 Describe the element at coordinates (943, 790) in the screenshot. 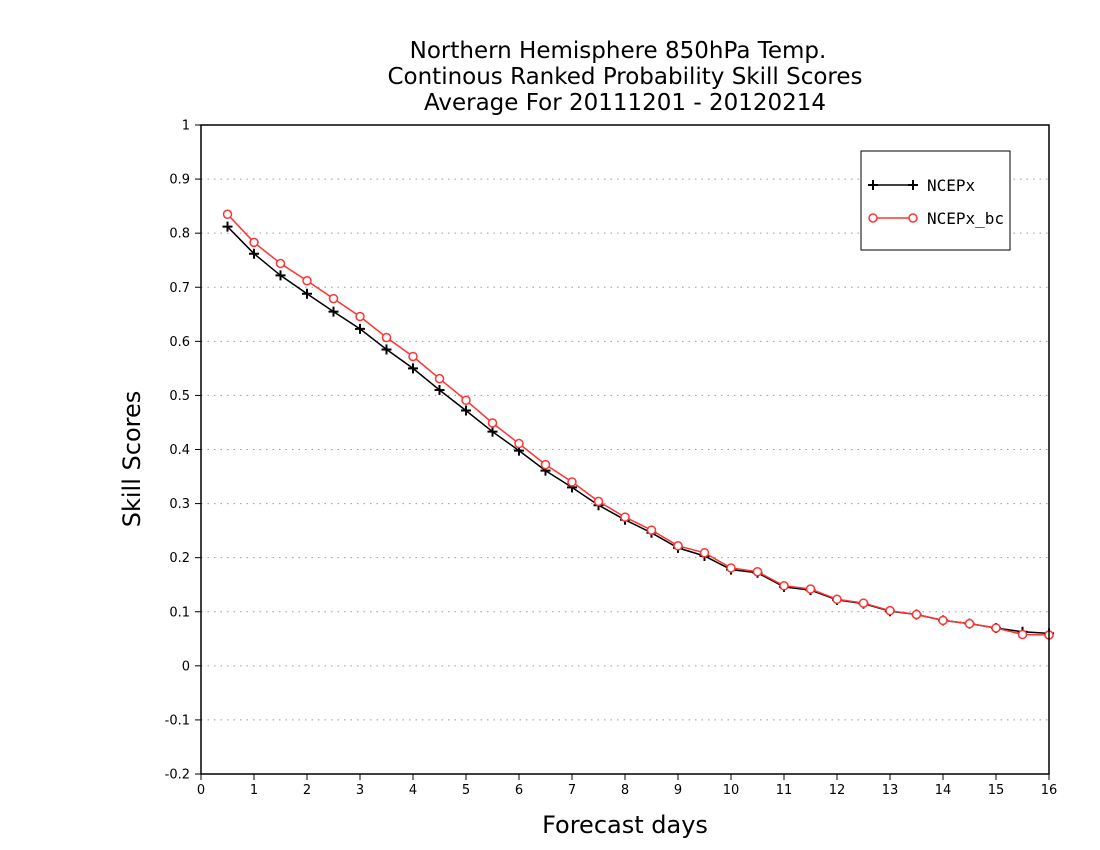

I see `x-tick-label: 14` at that location.